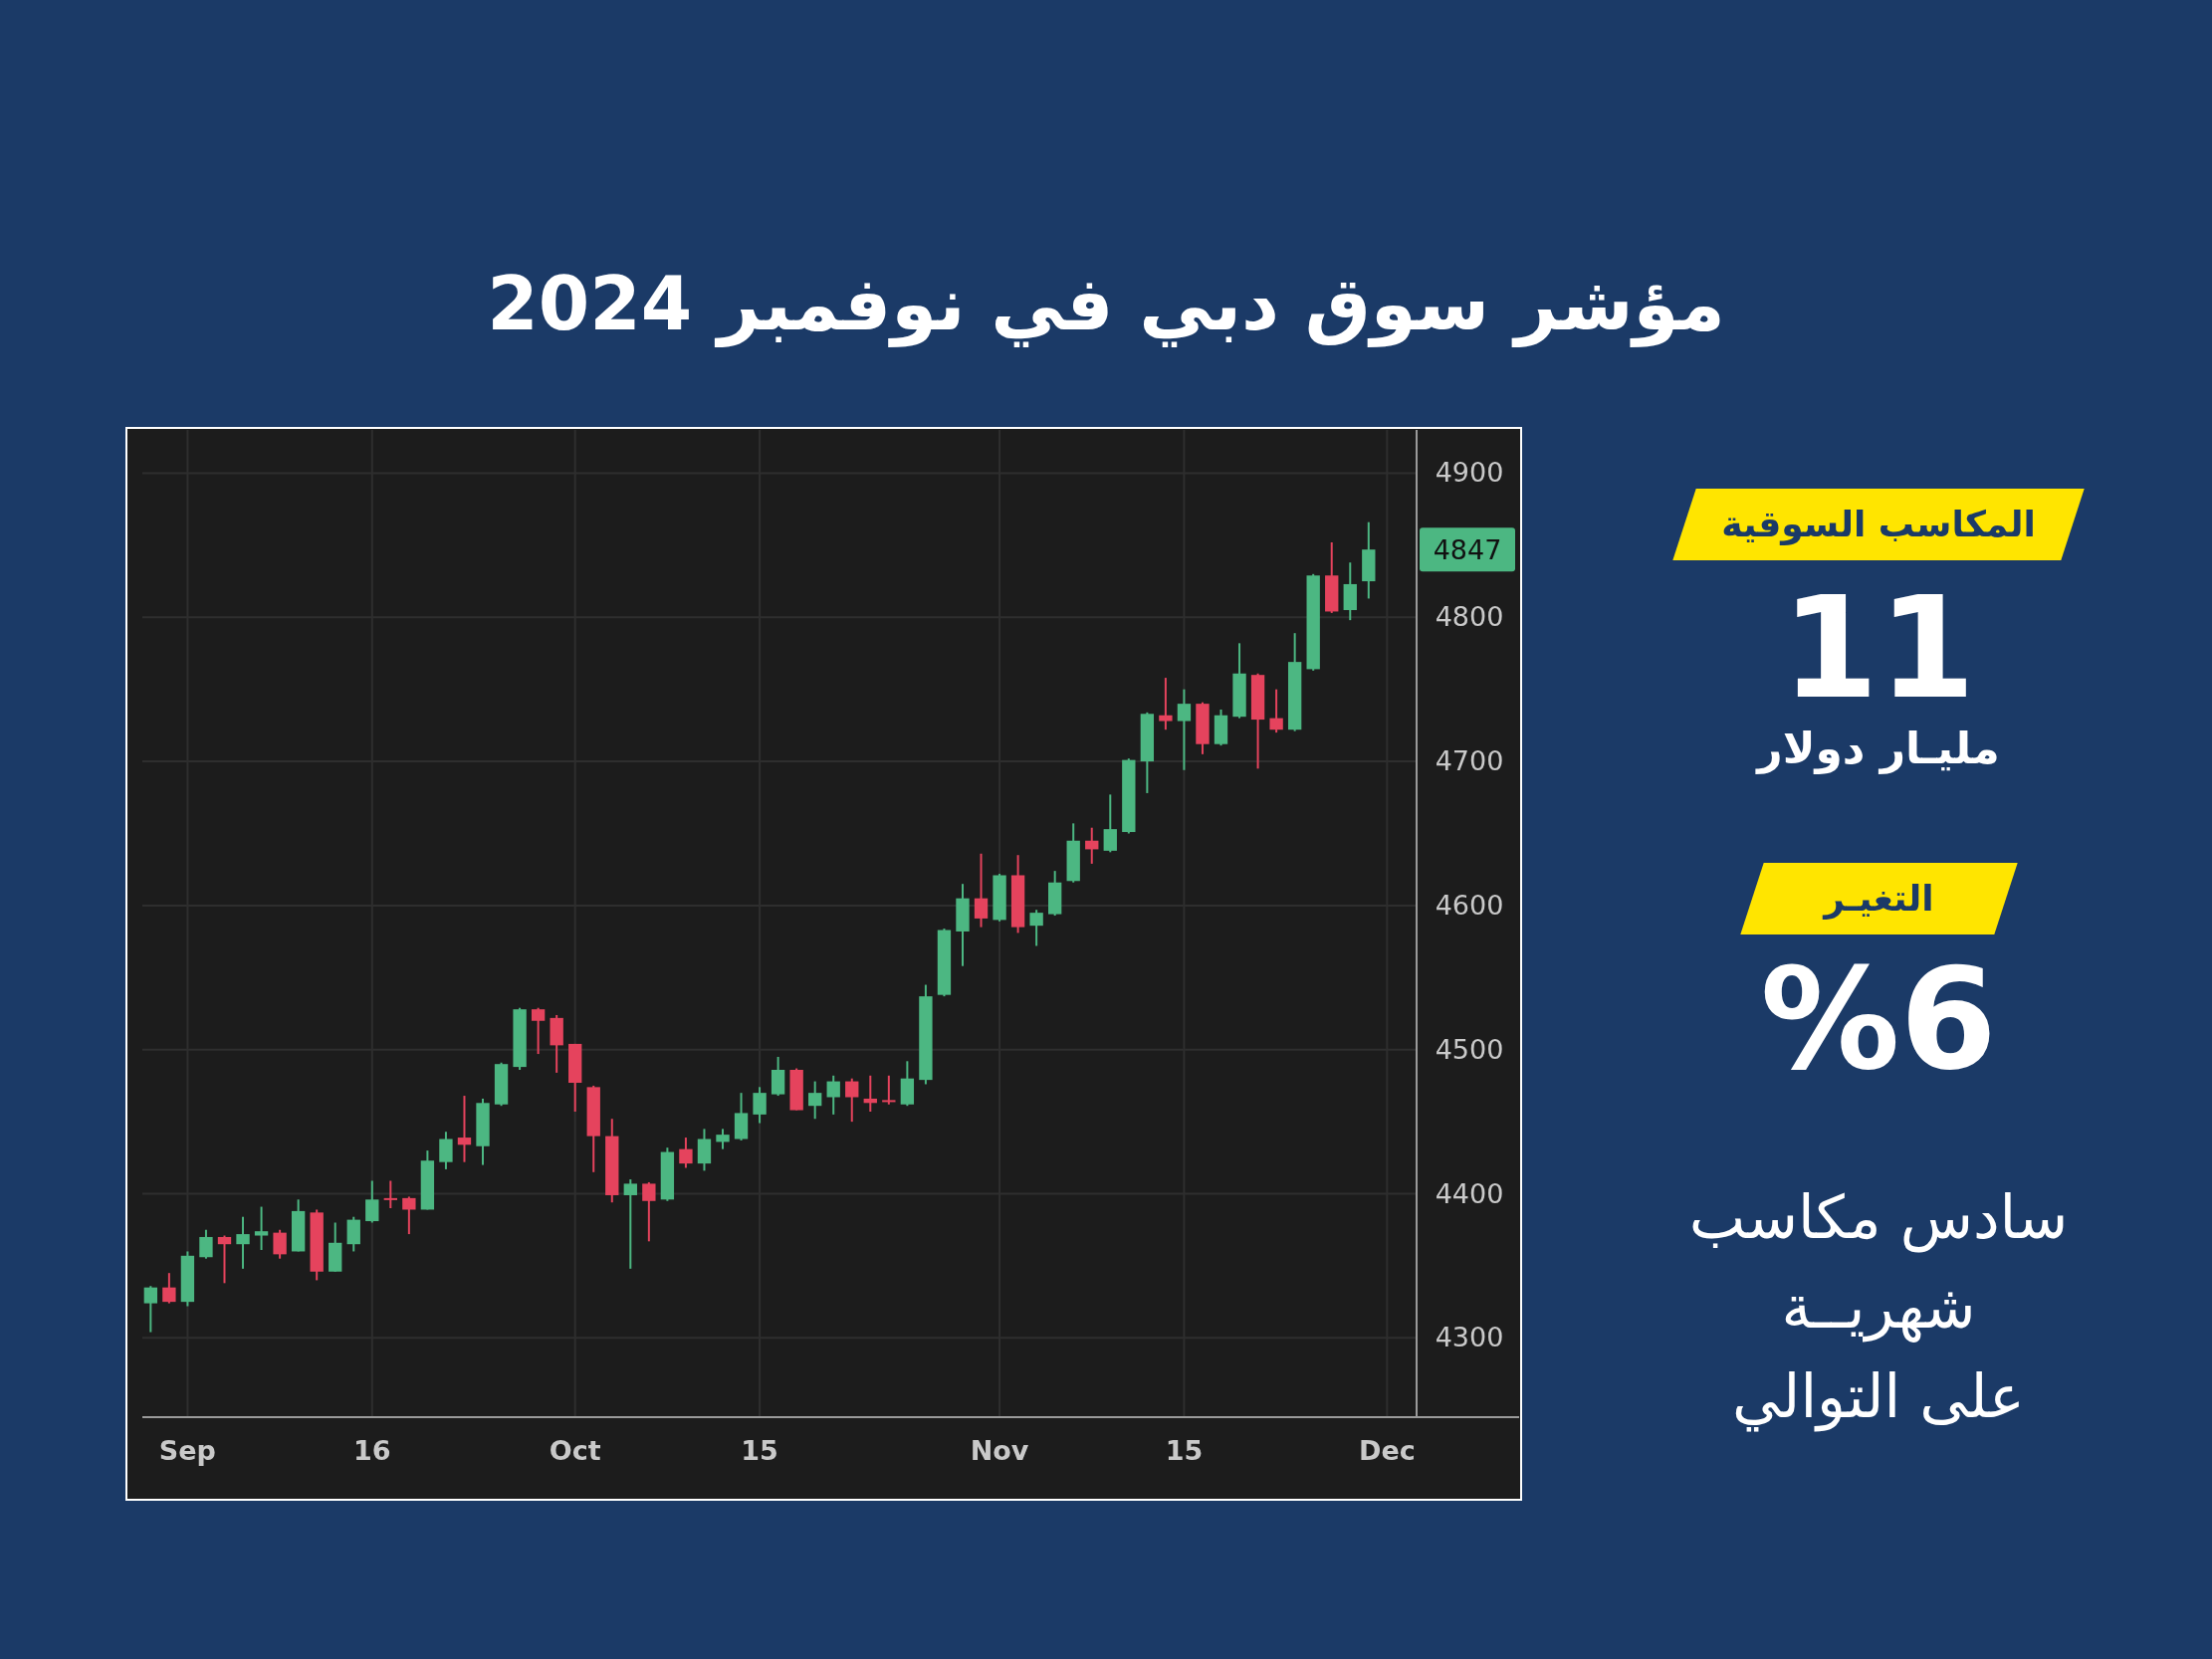  I want to click on chart-title: مؤشر سوق دبي في نوفمبر 2024, so click(1106, 303).